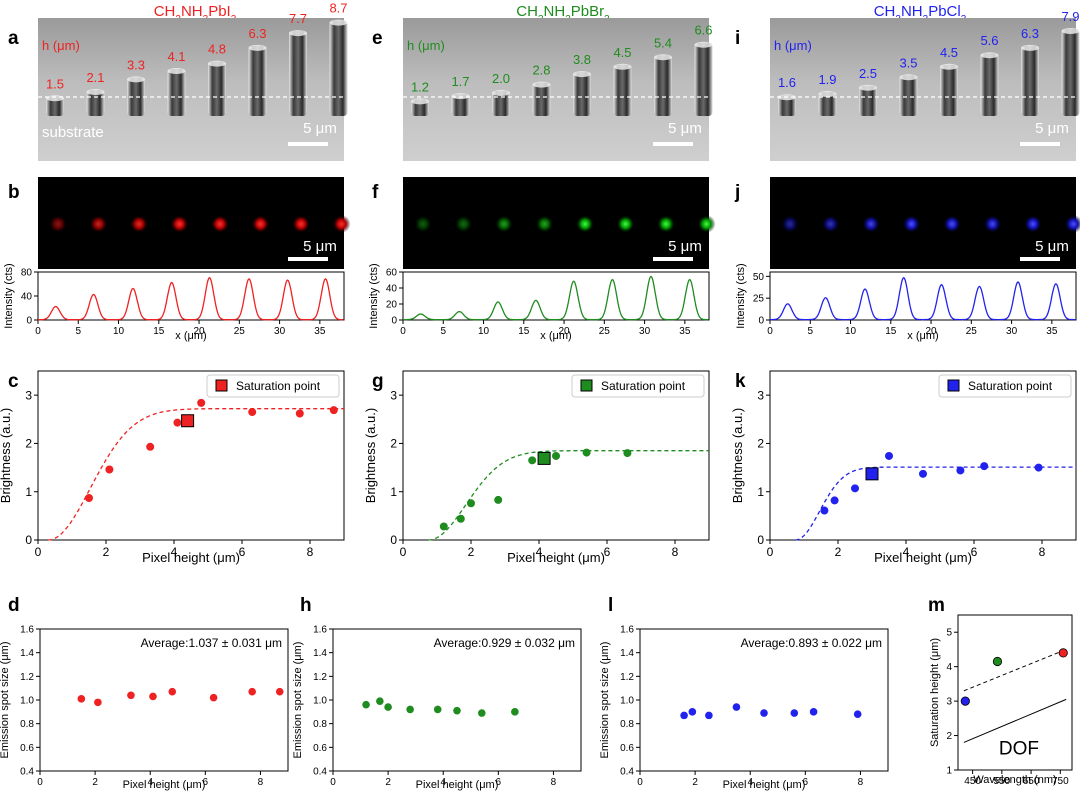  What do you see at coordinates (1015, 670) in the screenshot?
I see `trend-line` at bounding box center [1015, 670].